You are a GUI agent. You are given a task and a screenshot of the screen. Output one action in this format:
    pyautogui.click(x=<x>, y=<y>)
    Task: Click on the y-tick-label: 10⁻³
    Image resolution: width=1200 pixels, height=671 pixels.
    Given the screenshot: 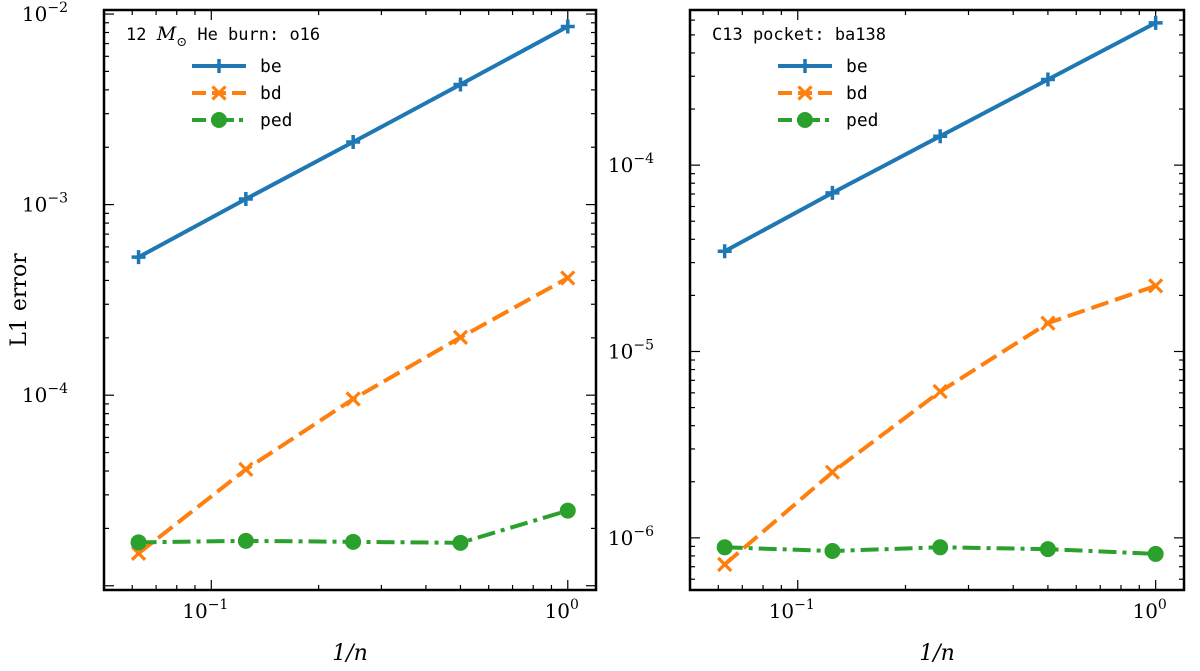 What is the action you would take?
    pyautogui.click(x=45, y=204)
    